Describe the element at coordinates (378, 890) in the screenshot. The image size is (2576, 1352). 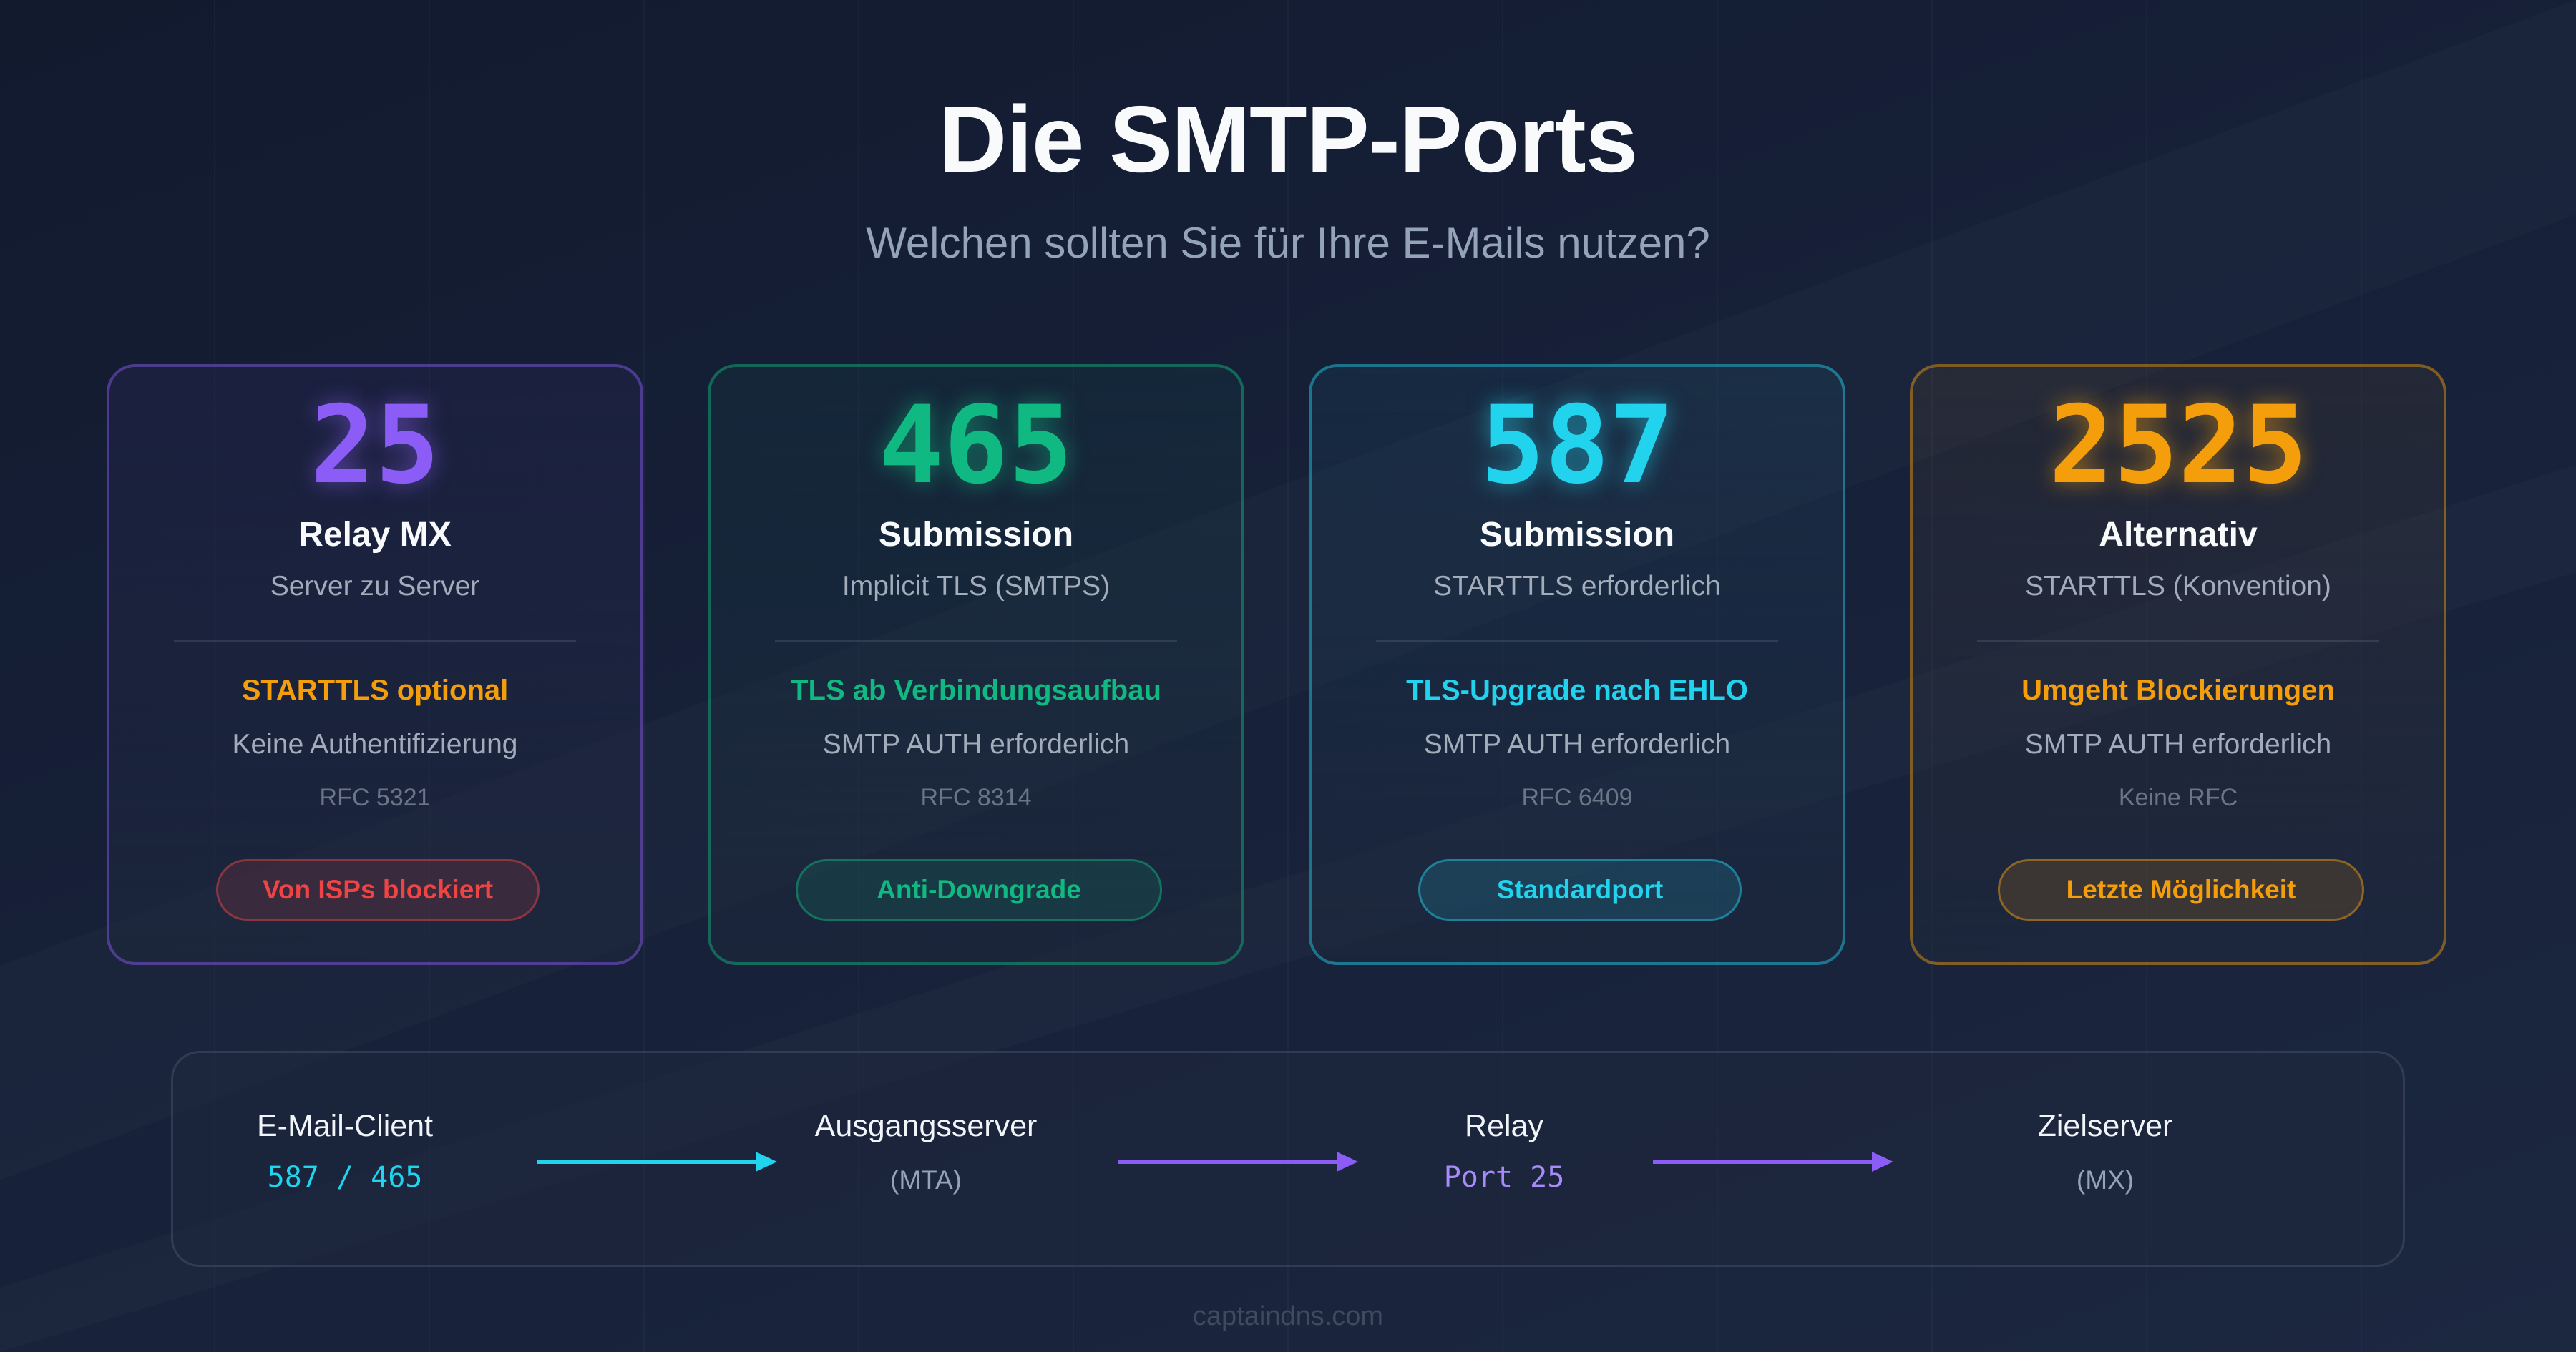
I see `status-badge: Von ISPs blockiert` at that location.